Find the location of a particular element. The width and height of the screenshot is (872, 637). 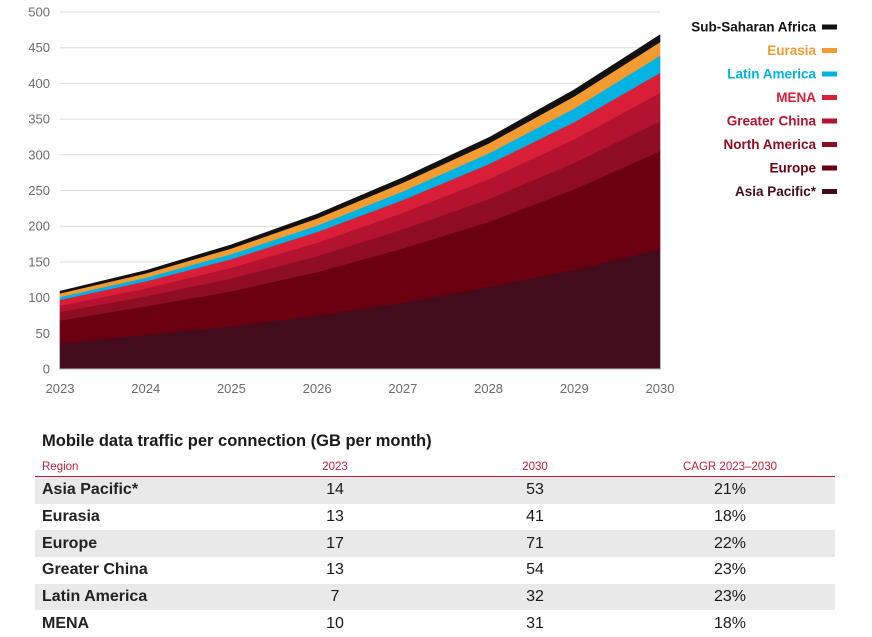

cell-2030: 32 is located at coordinates (535, 597).